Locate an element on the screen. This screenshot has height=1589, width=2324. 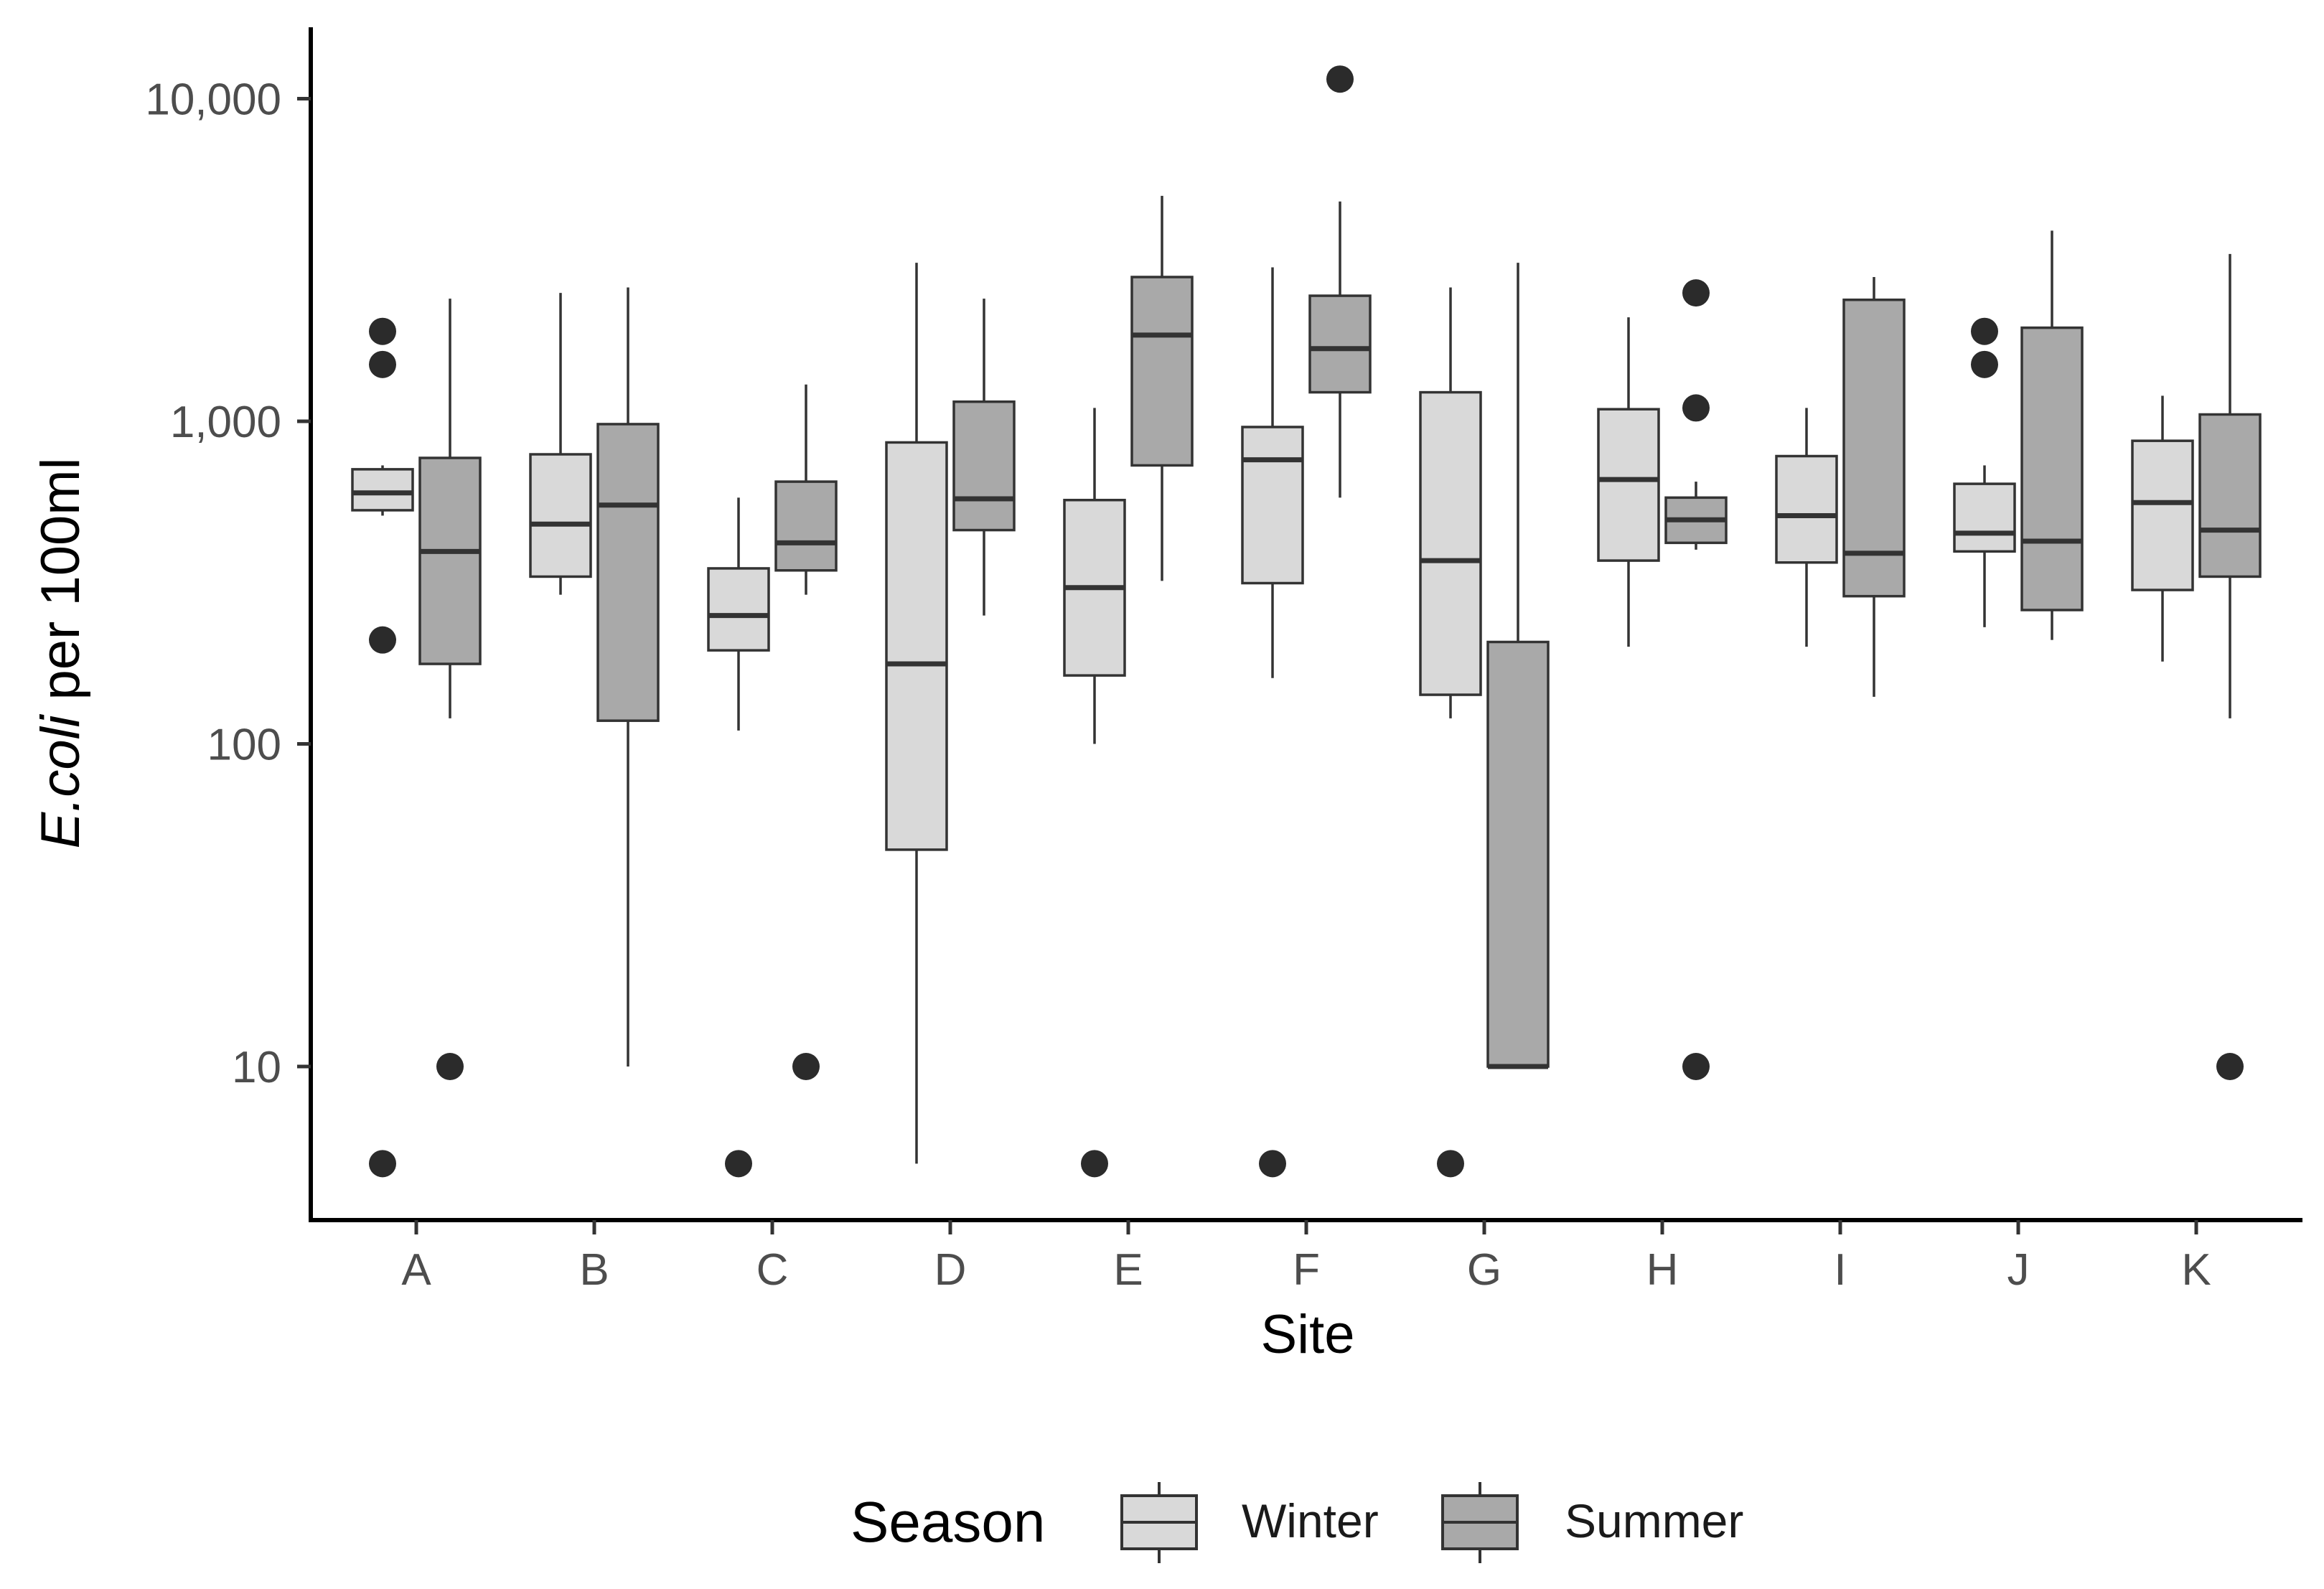
x-tick-label: E is located at coordinates (1128, 1270).